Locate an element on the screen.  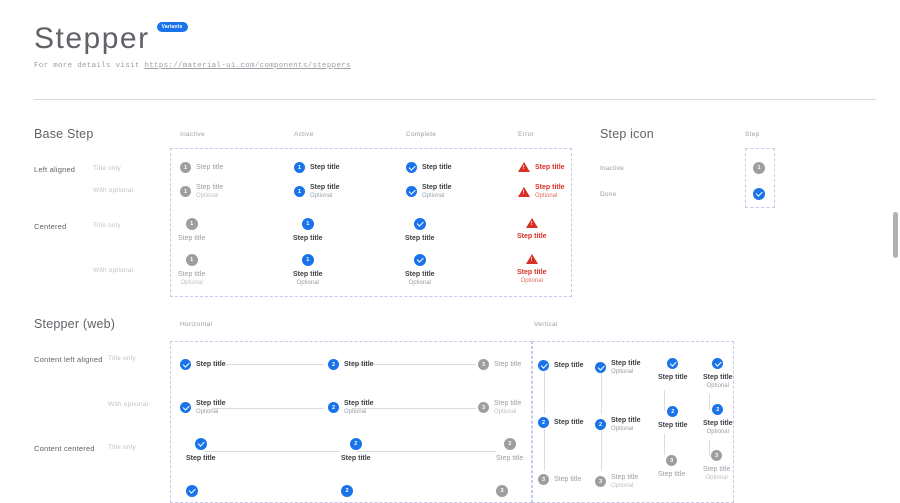
web-h-left-title-step-1: Step title is located at coordinates (203, 364).